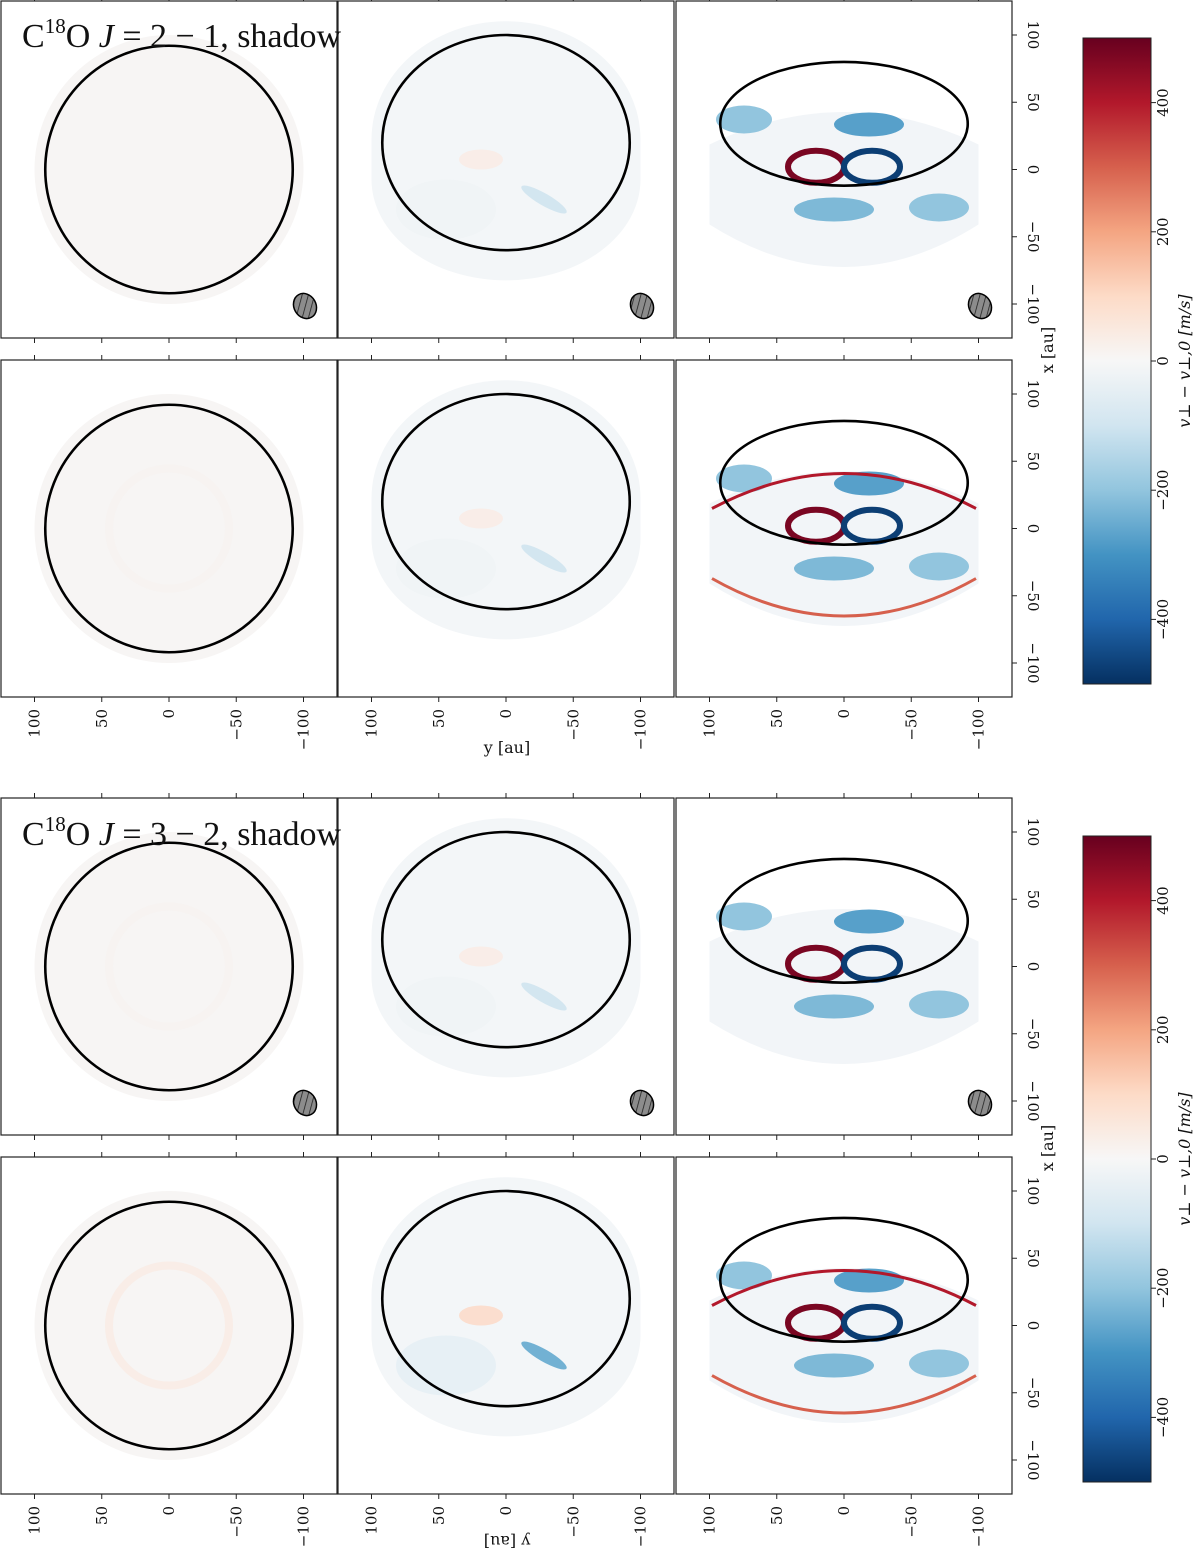  I want to click on panel-f1-r1-c1: 100 50 0 −50 −100, so click(506, 1349).